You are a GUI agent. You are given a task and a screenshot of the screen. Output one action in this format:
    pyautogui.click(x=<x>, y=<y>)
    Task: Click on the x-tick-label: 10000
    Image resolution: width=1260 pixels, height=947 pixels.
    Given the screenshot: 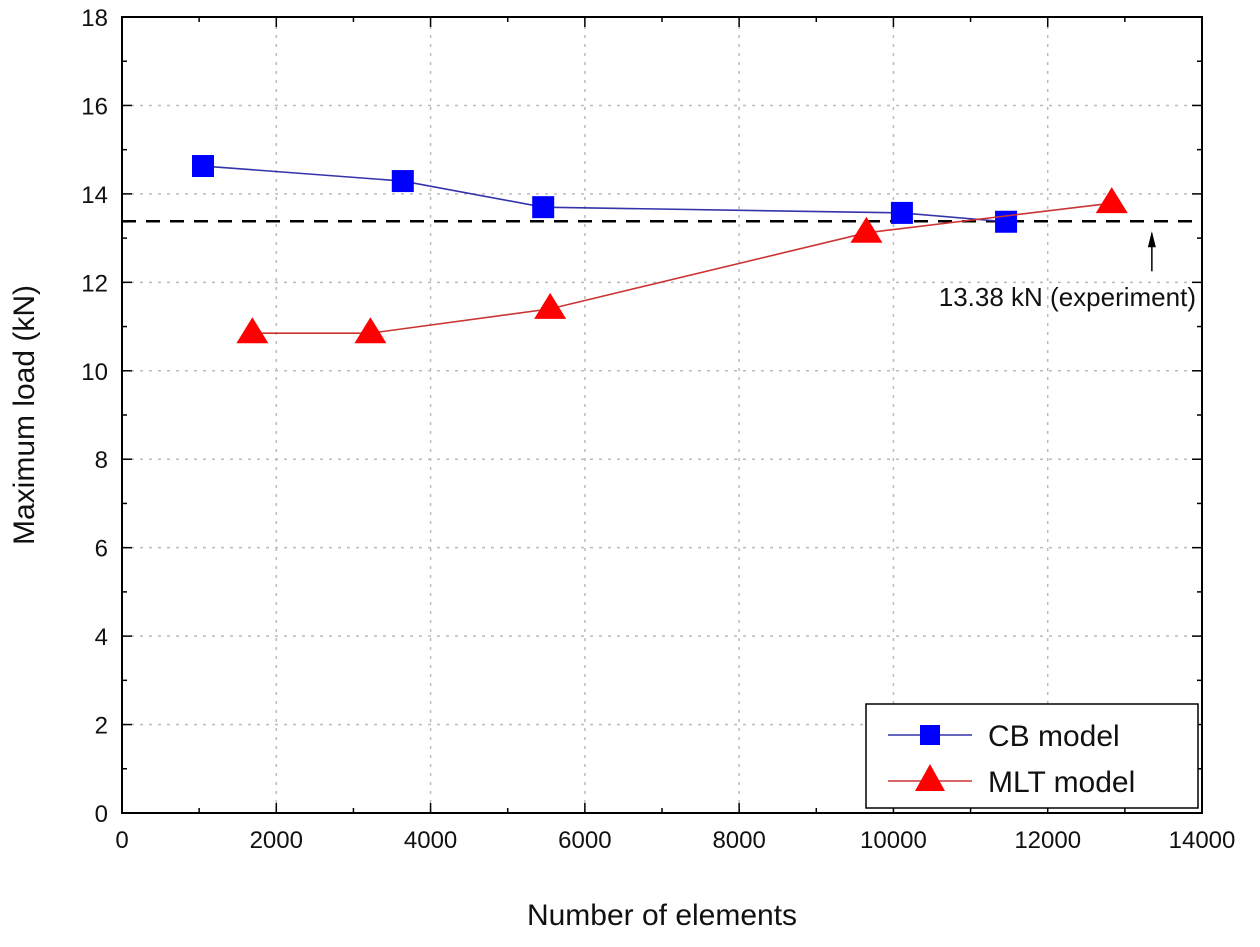 What is the action you would take?
    pyautogui.click(x=893, y=840)
    